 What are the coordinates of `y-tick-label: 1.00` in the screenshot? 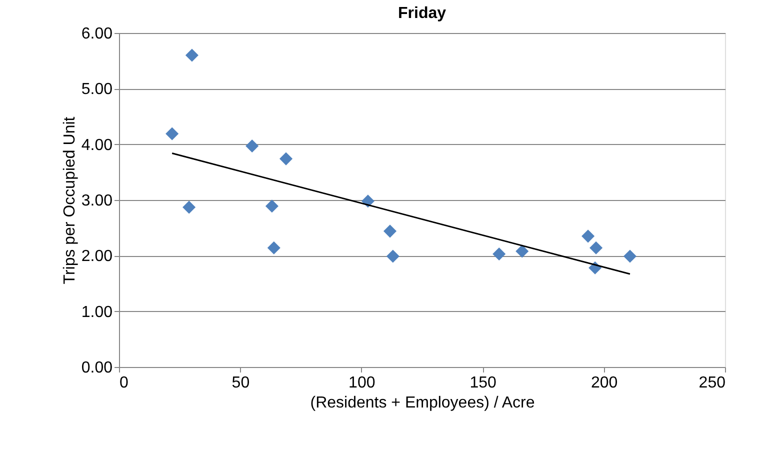 It's located at (97, 312).